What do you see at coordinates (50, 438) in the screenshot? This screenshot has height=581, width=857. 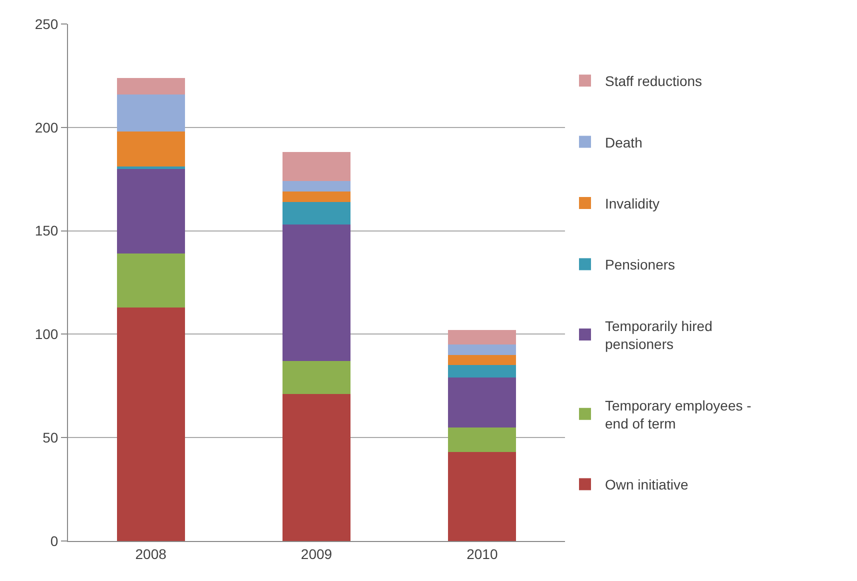 I see `y-tick-label: 50` at bounding box center [50, 438].